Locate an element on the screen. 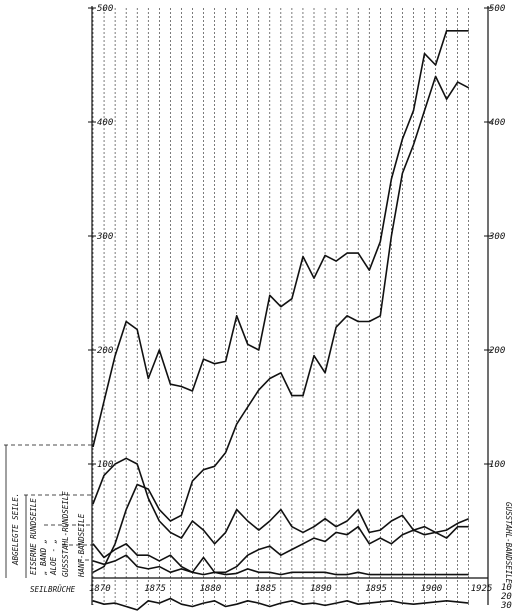 This screenshot has height=613, width=515. x-tick-label-1900: 1900 is located at coordinates (432, 589).